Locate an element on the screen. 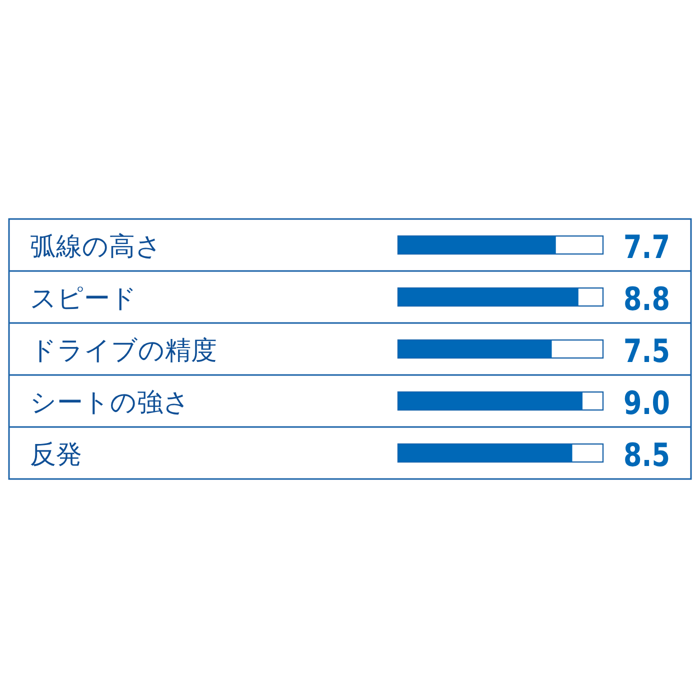 This screenshot has width=700, height=700. data-label: 9.0 is located at coordinates (647, 403).